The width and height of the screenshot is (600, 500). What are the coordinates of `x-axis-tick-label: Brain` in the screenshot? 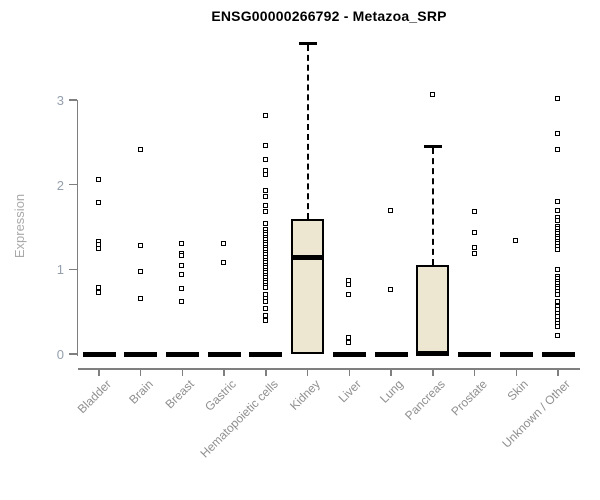 It's located at (140, 392).